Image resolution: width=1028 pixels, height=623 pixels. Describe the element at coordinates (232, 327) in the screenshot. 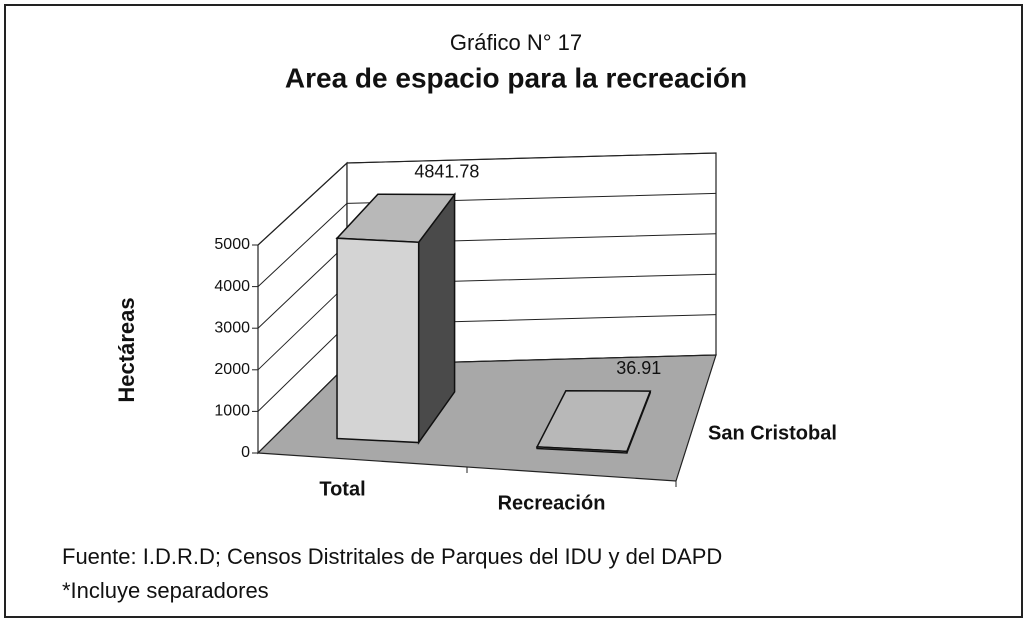

I see `y-tick-label: 3000` at that location.